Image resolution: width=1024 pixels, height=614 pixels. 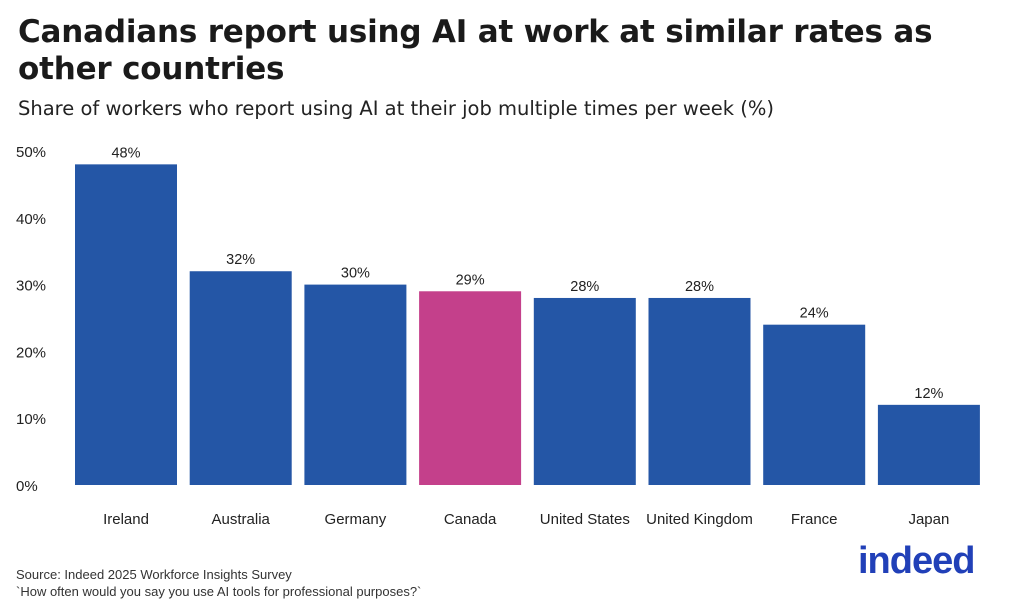 What do you see at coordinates (356, 519) in the screenshot?
I see `x-tick-label: Germany` at bounding box center [356, 519].